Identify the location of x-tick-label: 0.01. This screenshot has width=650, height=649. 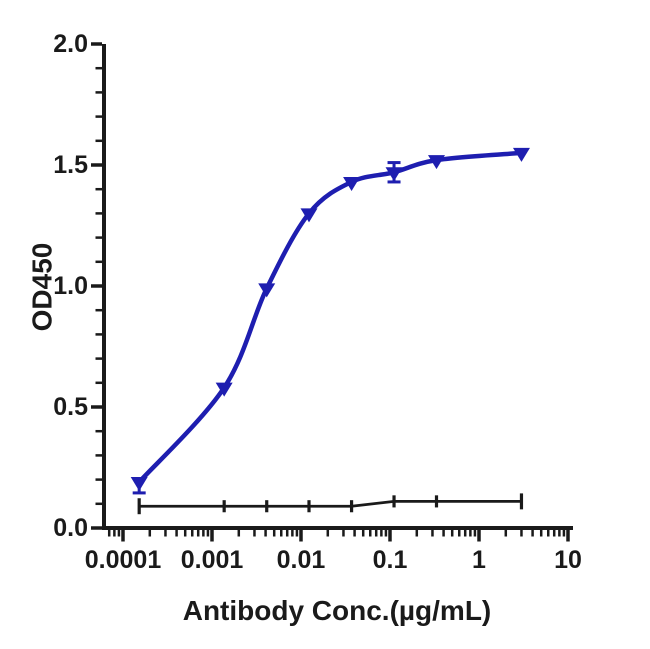
(301, 560).